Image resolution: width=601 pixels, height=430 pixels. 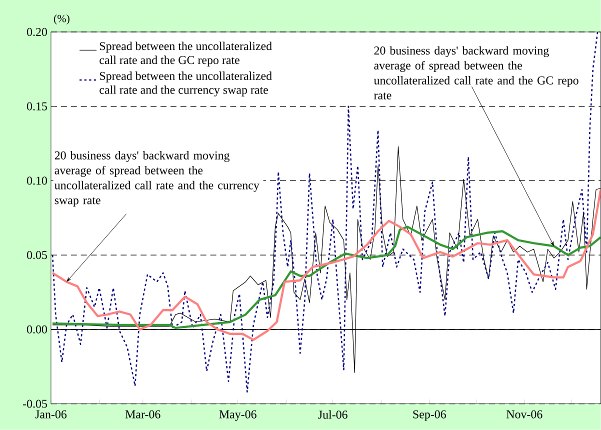 I want to click on y-tick-label: -0.05, so click(x=35, y=404).